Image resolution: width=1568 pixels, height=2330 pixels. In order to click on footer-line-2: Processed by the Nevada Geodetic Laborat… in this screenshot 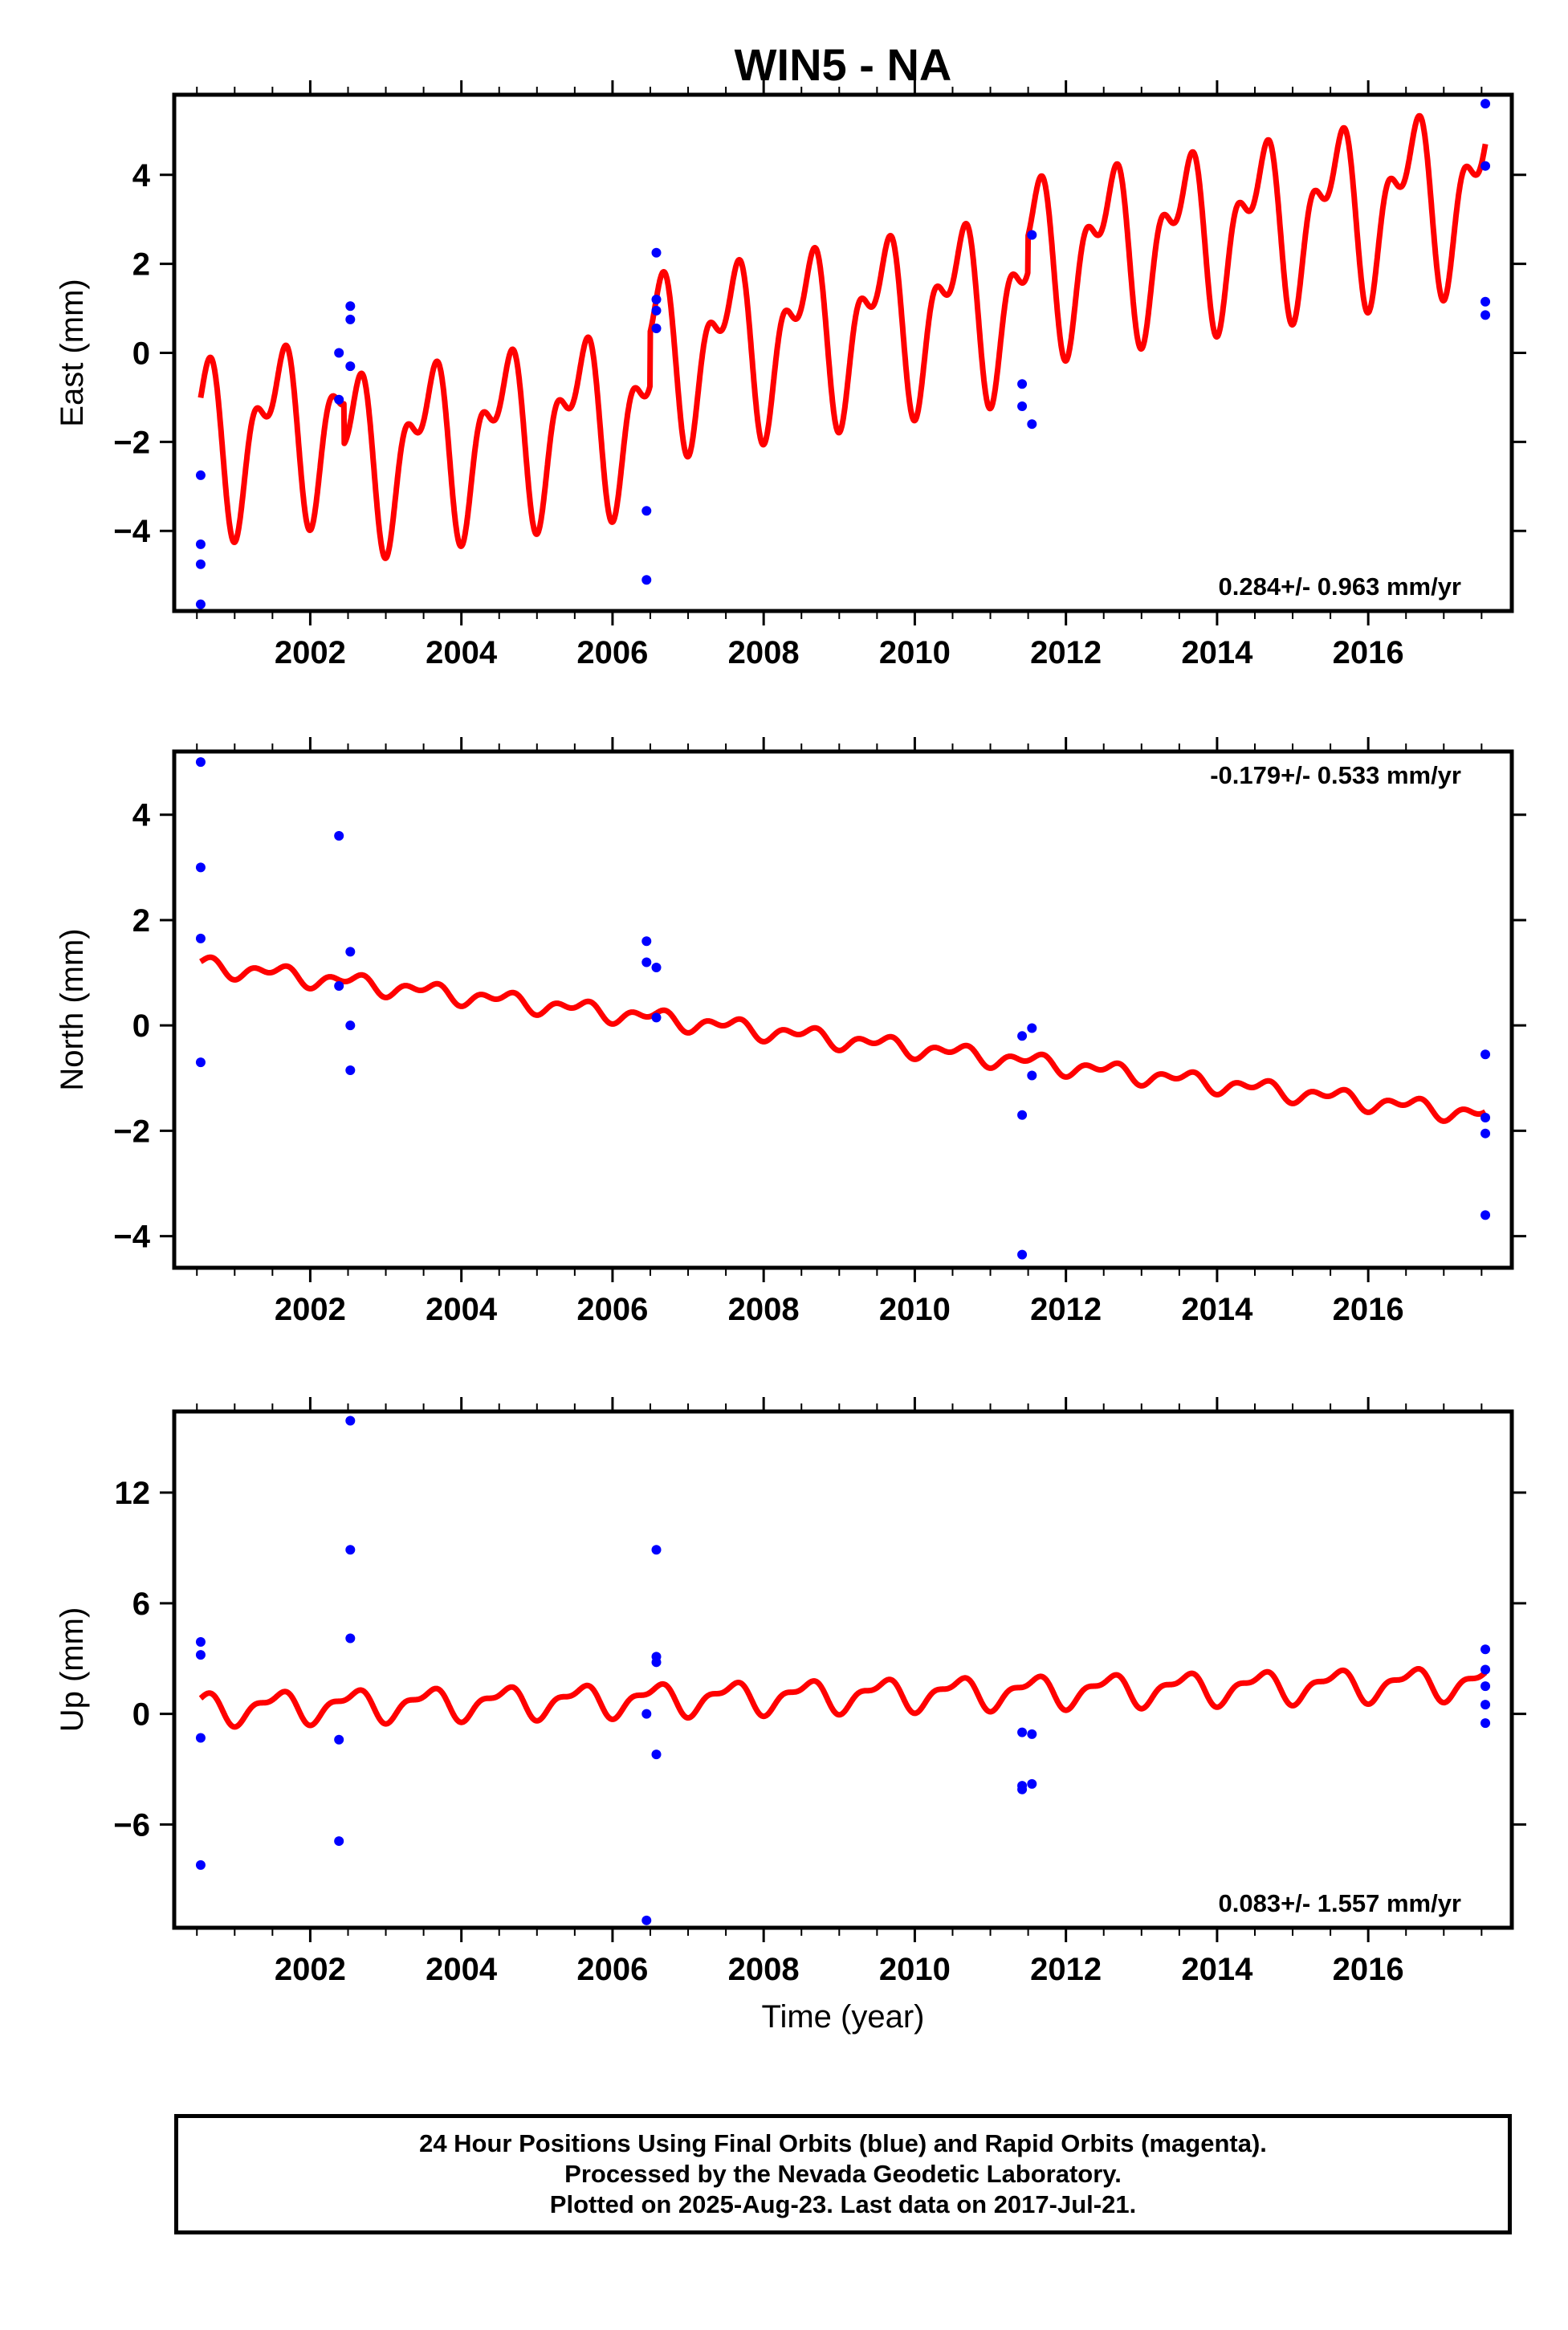, I will do `click(843, 2174)`.